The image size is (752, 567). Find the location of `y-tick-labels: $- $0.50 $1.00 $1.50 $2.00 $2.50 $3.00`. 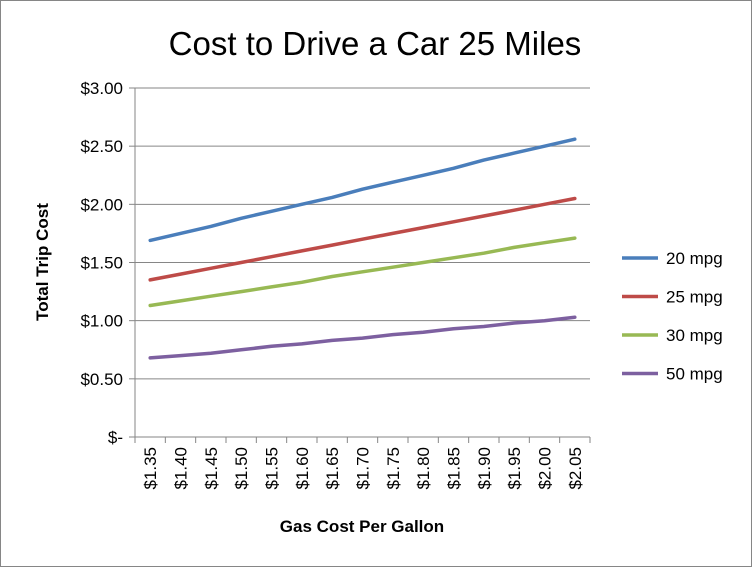

y-tick-labels: $- $0.50 $1.00 $1.50 $2.00 $2.50 $3.00 is located at coordinates (101, 263).